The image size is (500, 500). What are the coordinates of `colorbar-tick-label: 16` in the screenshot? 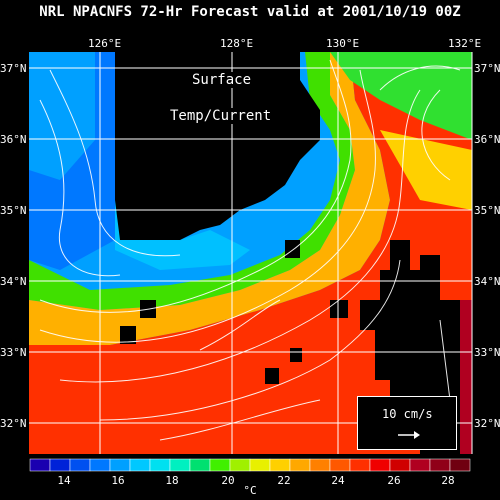 It's located at (117, 480).